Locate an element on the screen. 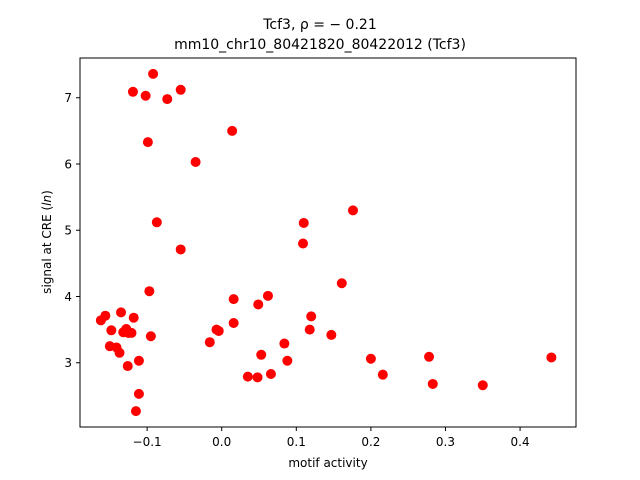  y-tick-label: 3 is located at coordinates (68, 363).